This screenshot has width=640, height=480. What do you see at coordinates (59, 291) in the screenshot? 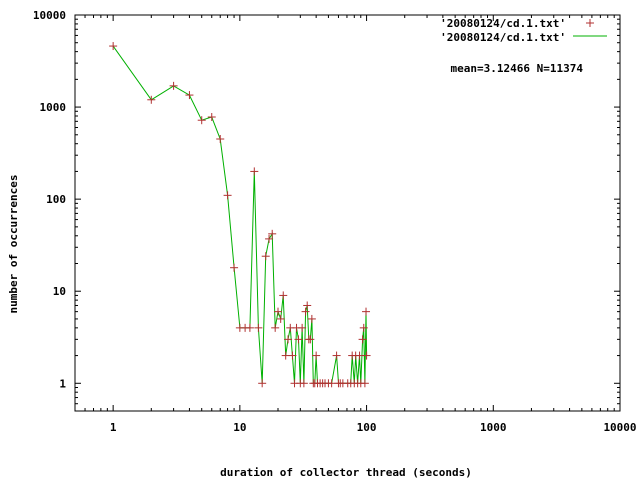
I see `y-tick-label: 10` at bounding box center [59, 291].